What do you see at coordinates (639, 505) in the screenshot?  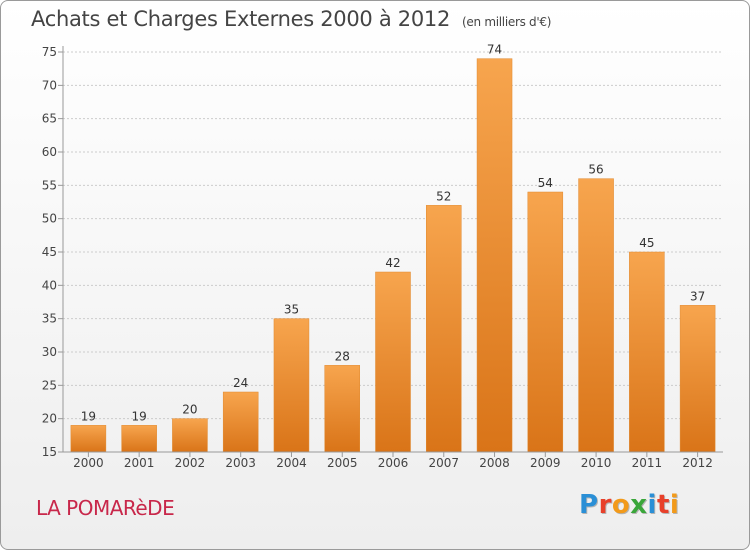 I see `logo-letter: x` at bounding box center [639, 505].